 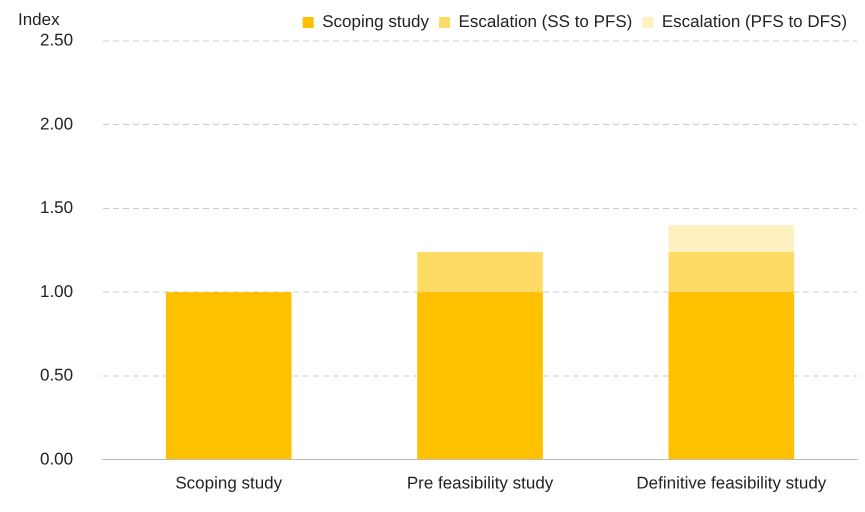 What do you see at coordinates (57, 208) in the screenshot?
I see `y-tick-label: 1.50` at bounding box center [57, 208].